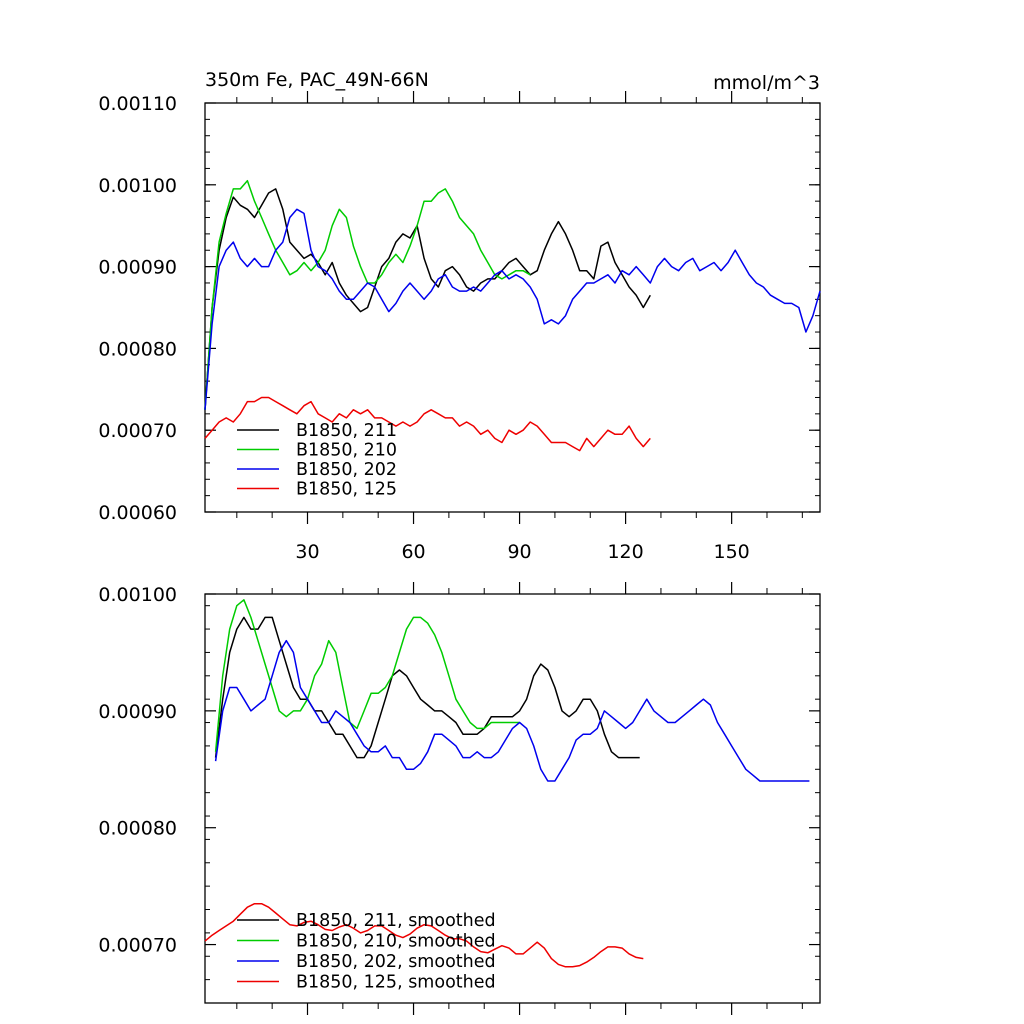  What do you see at coordinates (519, 552) in the screenshot?
I see `x-tick-label: 90` at bounding box center [519, 552].